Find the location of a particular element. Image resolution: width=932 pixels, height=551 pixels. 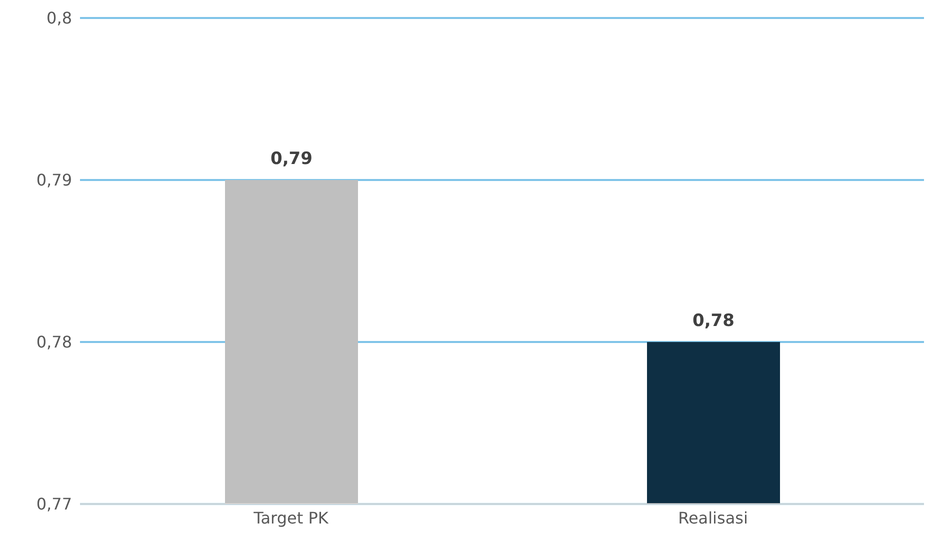

x-tick-label: Target PK is located at coordinates (290, 518).